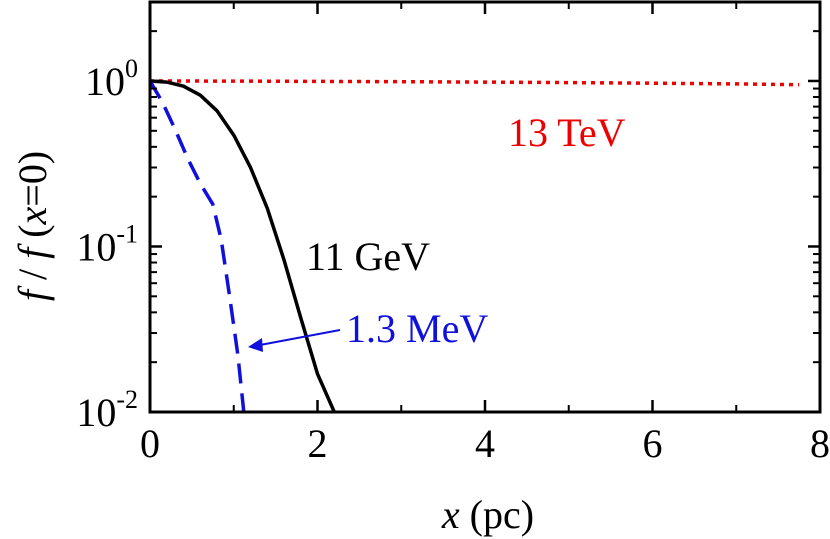 This screenshot has height=539, width=830. I want to click on y-tick-label: 10⁻¹, so click(107, 244).